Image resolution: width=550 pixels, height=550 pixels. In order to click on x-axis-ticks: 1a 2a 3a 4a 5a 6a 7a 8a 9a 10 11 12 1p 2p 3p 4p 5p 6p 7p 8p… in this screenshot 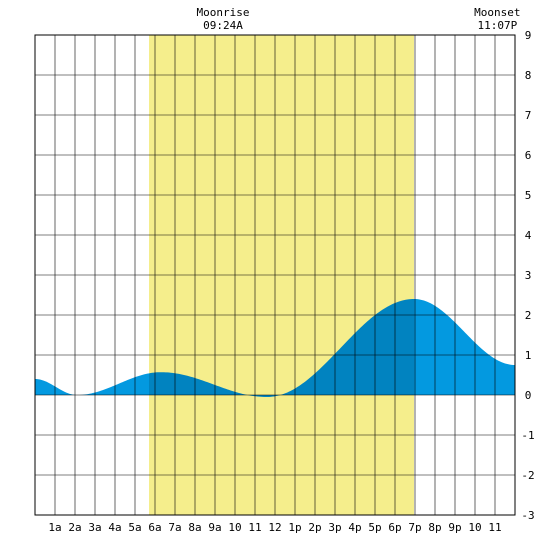, I will do `click(274, 527)`.